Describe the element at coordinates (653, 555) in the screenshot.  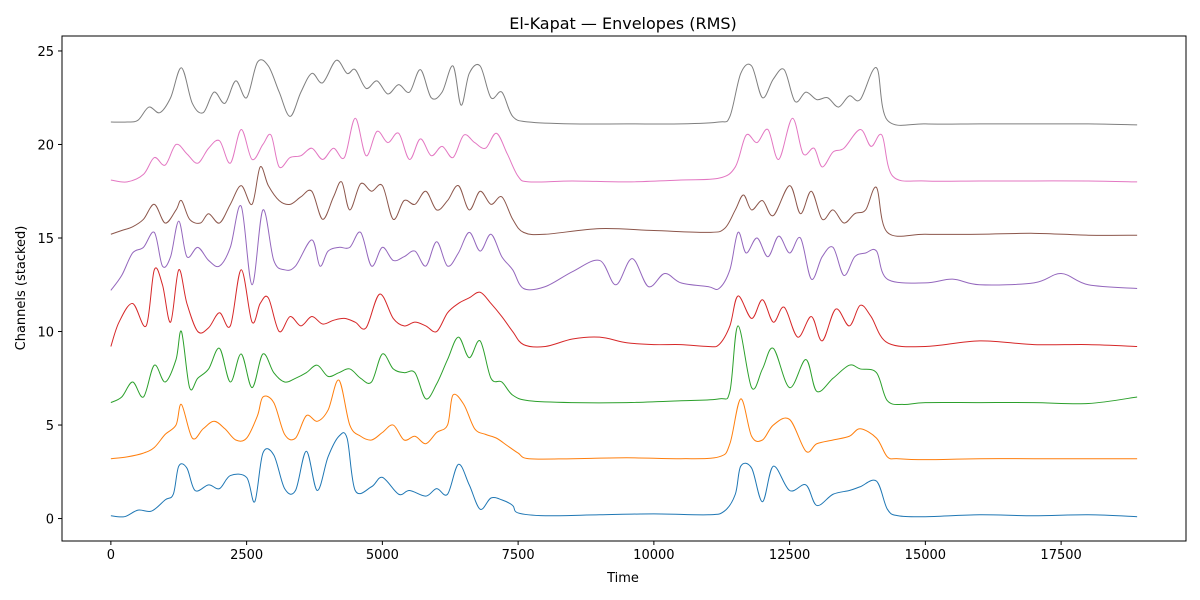
I see `x-tick-label: 10000` at that location.